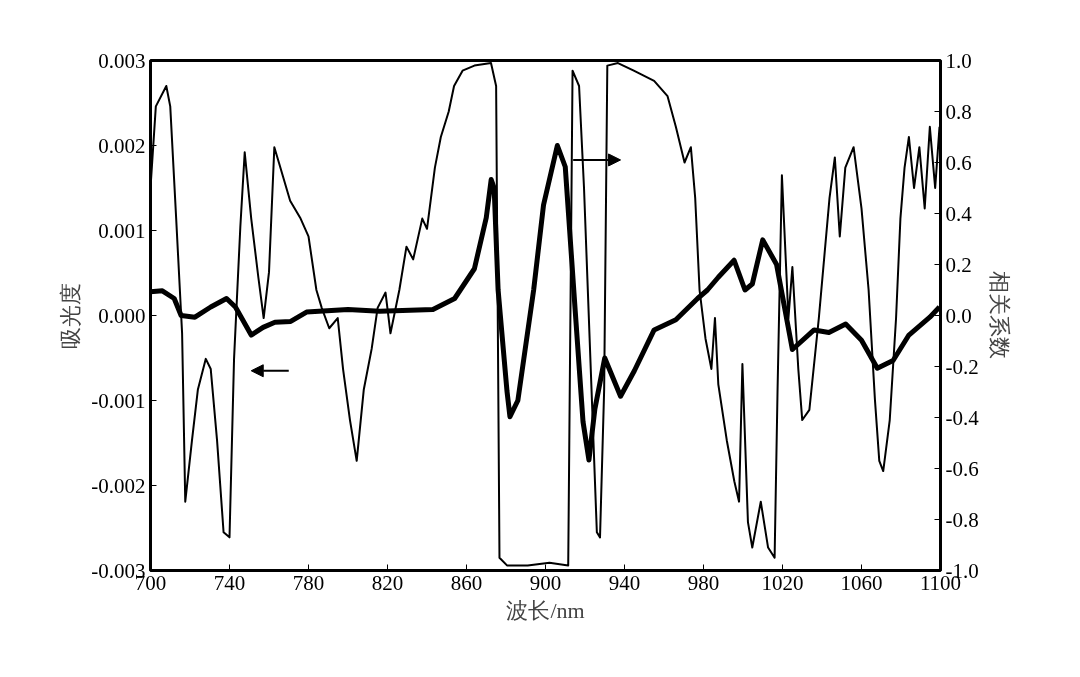 Image resolution: width=1080 pixels, height=677 pixels. What do you see at coordinates (962, 366) in the screenshot?
I see `y2-tick-label: -0.2` at bounding box center [962, 366].